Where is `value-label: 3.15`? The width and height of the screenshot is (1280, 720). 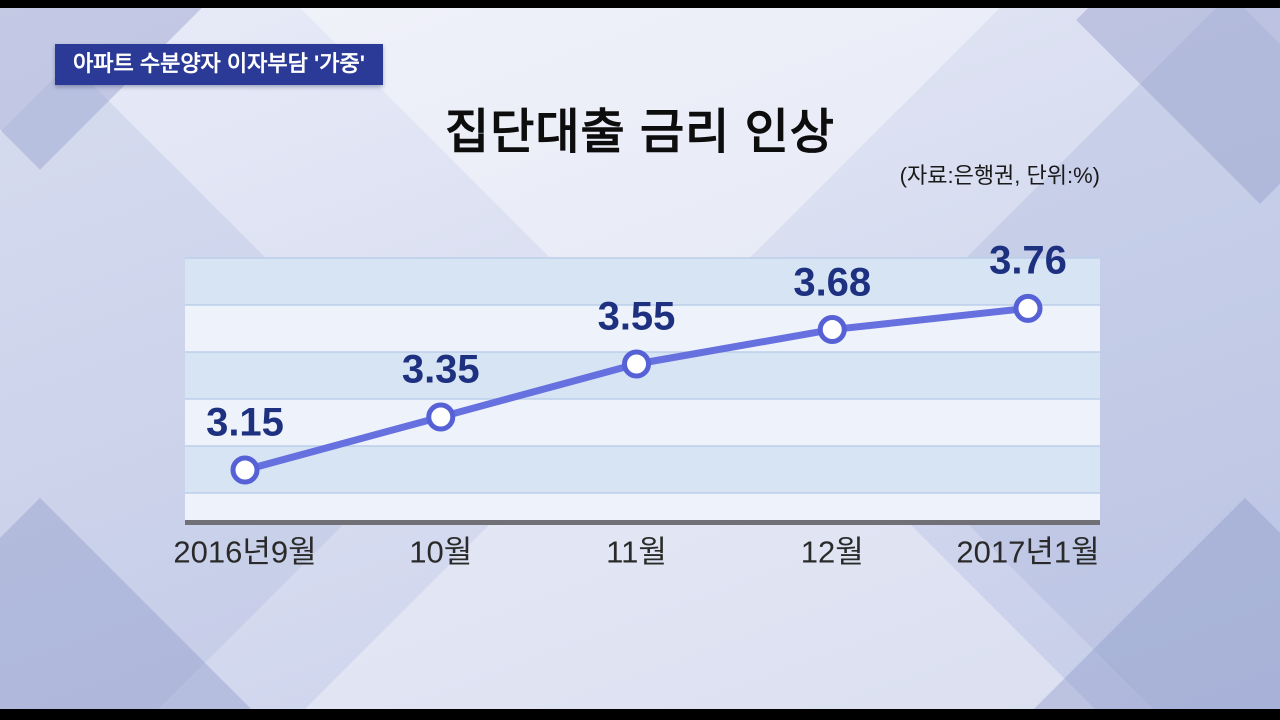 value-label: 3.15 is located at coordinates (245, 422).